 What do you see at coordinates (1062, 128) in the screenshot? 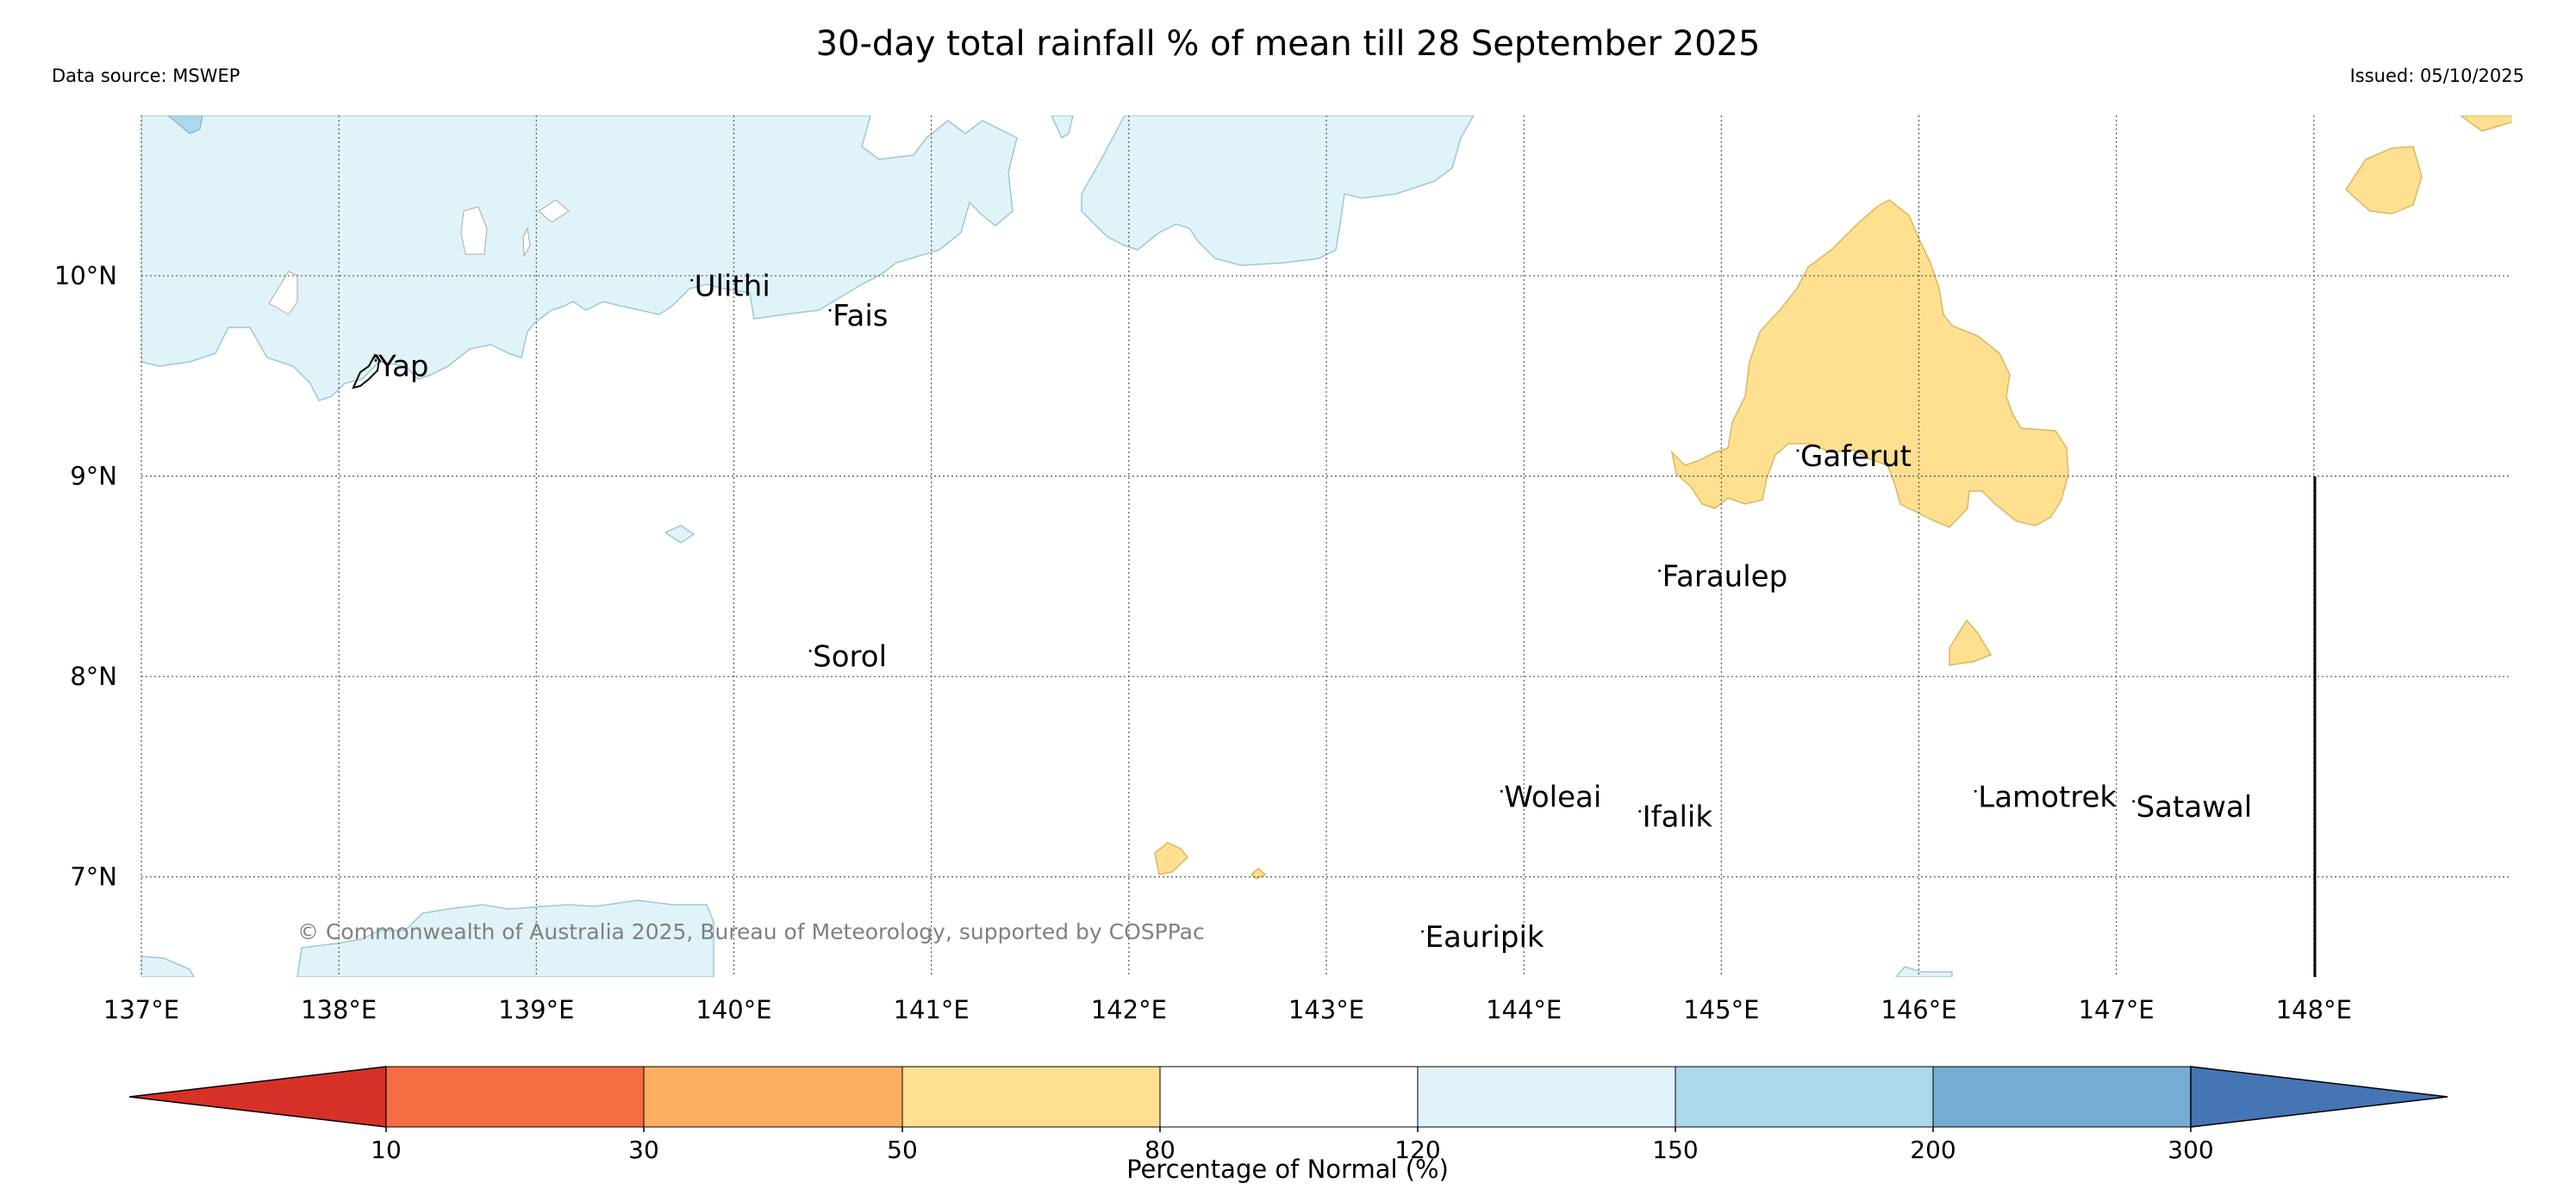
I see `wet-speck-top` at bounding box center [1062, 128].